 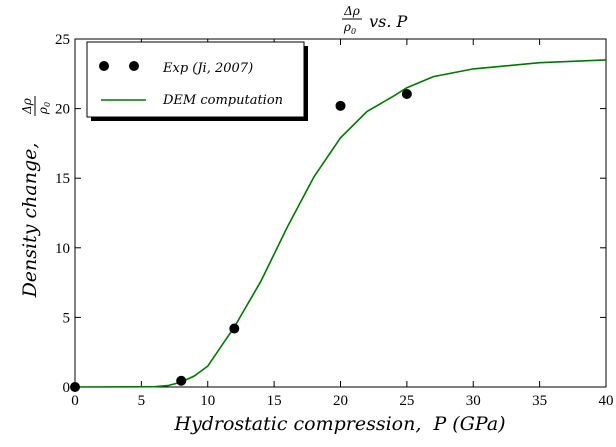 I want to click on legend-box, so click(x=195, y=79).